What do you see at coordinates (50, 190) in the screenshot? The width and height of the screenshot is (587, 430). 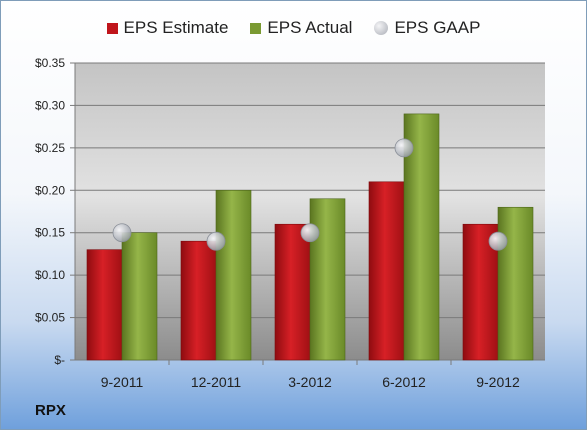 I see `y-tick-label: $0.20` at bounding box center [50, 190].